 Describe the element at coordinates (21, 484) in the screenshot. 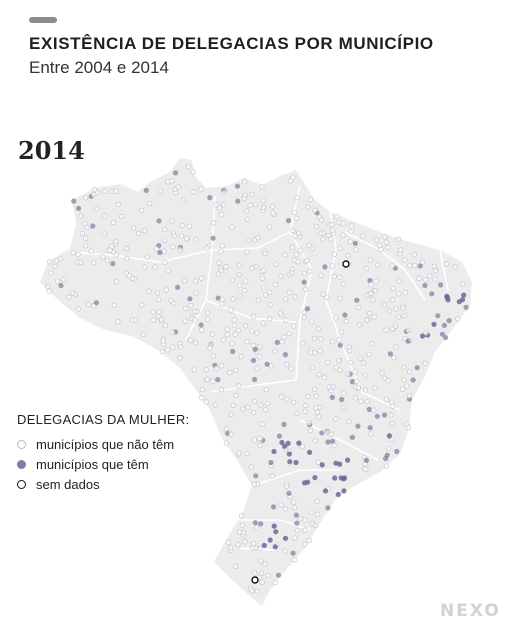

I see `outlined-circle-icon` at that location.